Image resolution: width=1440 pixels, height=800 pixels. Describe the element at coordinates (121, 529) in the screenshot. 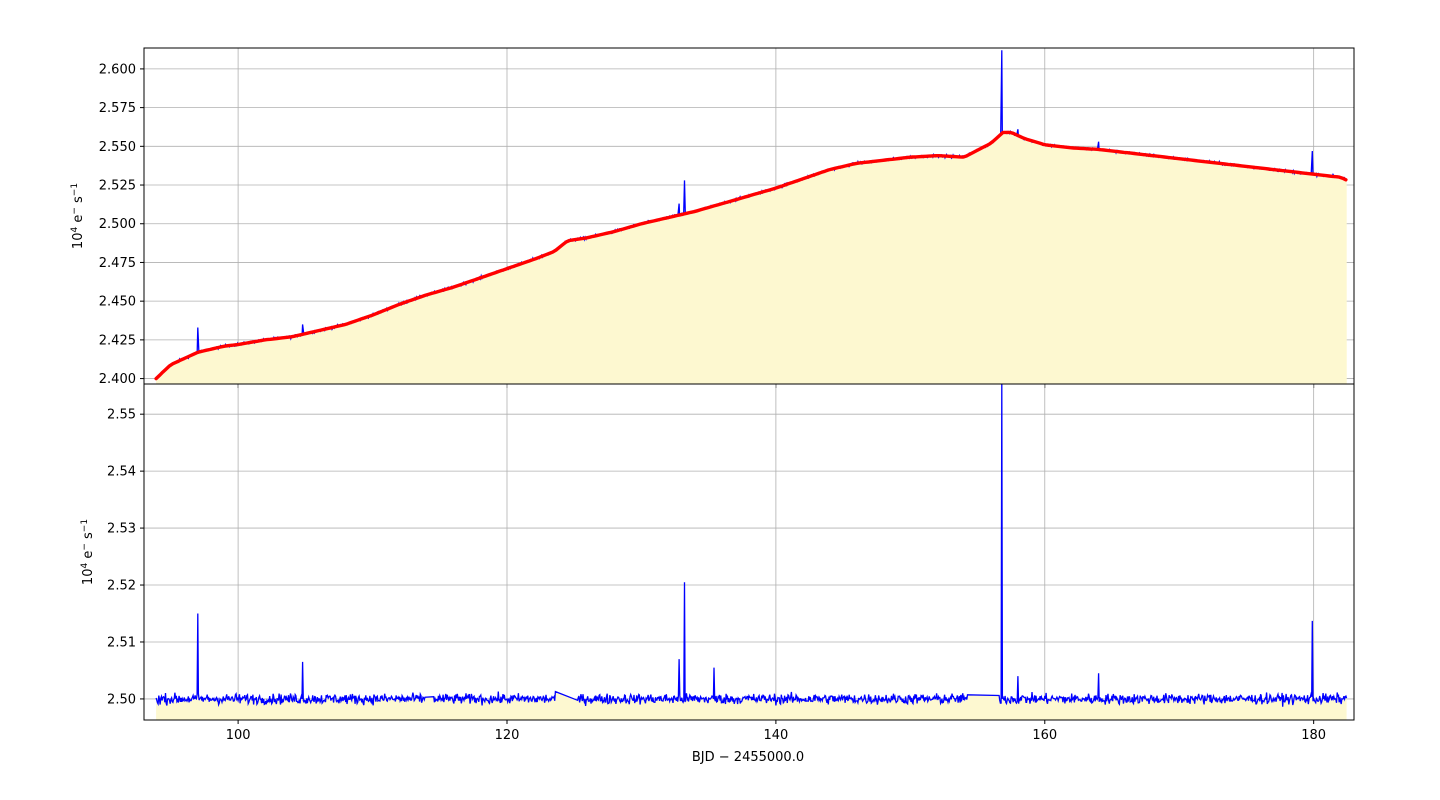

I see `y-tick-label: 2.53` at that location.